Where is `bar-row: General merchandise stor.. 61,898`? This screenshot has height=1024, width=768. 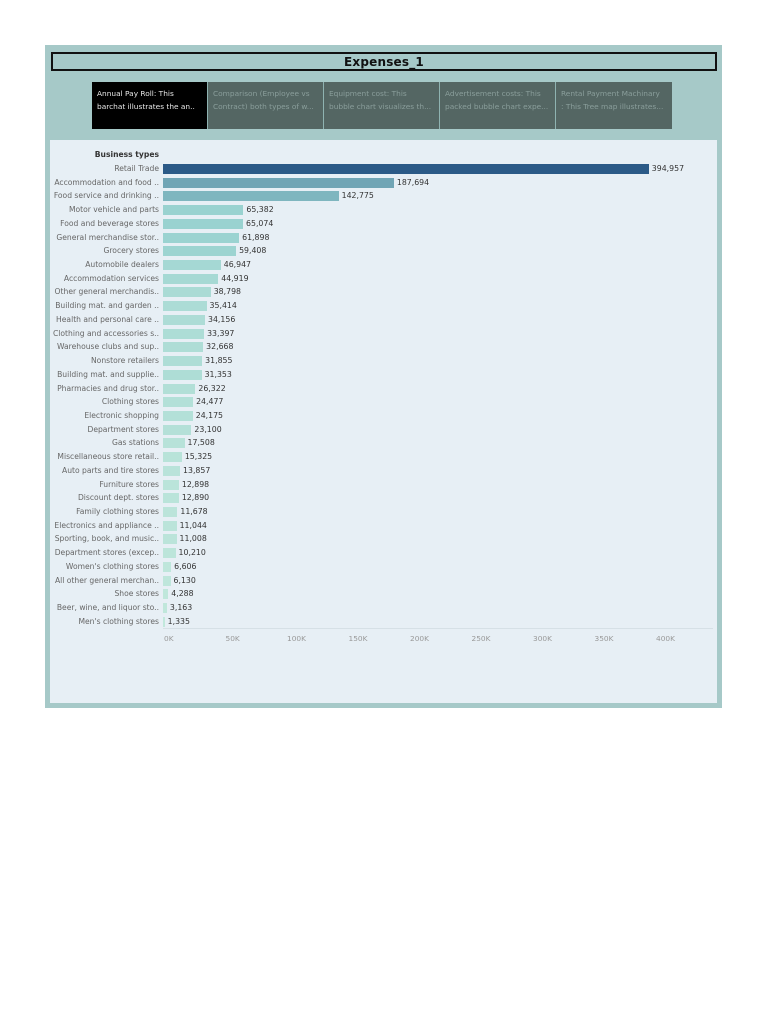
bar-row: General merchandise stor.. 61,898 is located at coordinates (383, 238).